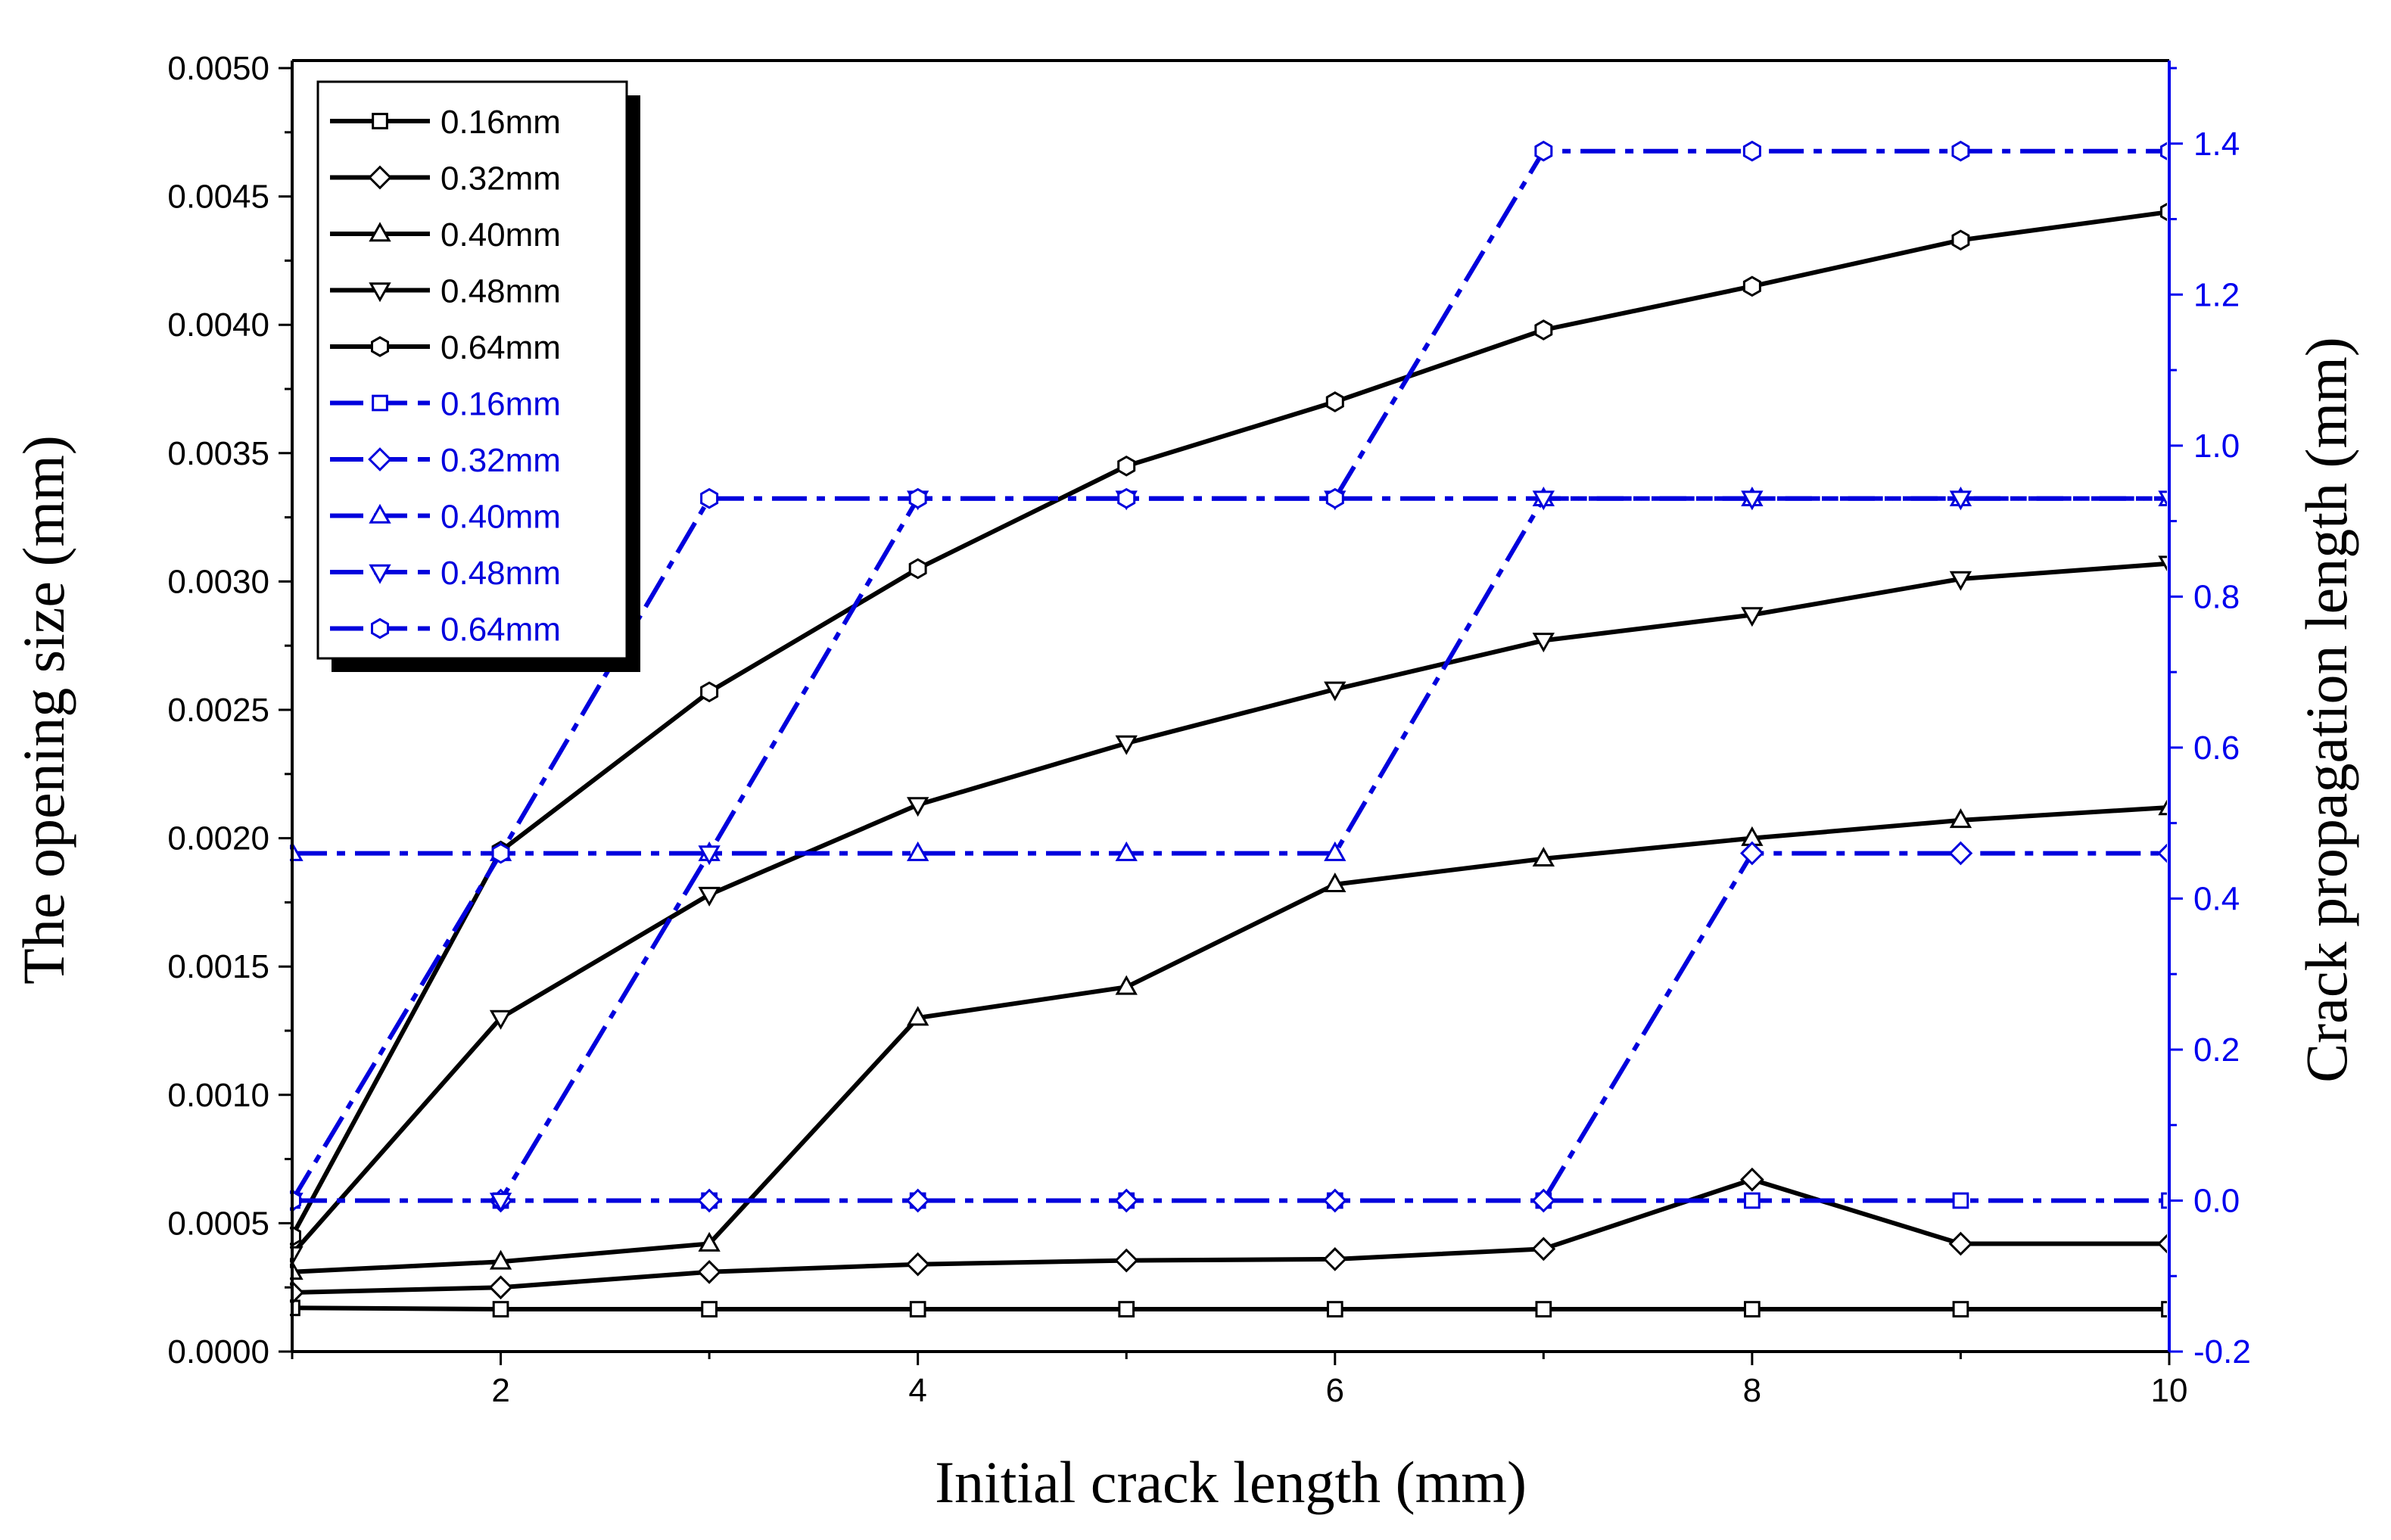 Image resolution: width=2391 pixels, height=1540 pixels. What do you see at coordinates (218, 581) in the screenshot?
I see `y-tick-label: 0.0030` at bounding box center [218, 581].